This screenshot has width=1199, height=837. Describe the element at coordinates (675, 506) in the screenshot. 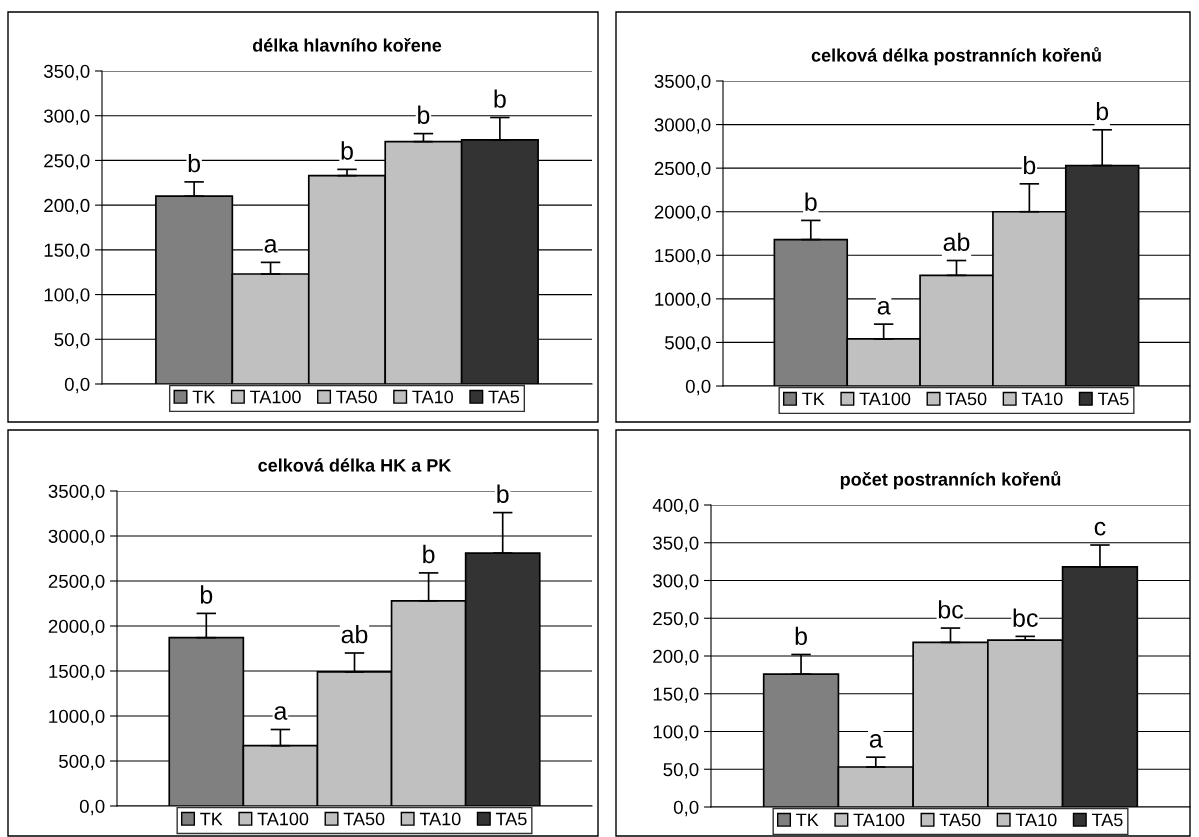

I see `y-tick-label: 400,0` at that location.